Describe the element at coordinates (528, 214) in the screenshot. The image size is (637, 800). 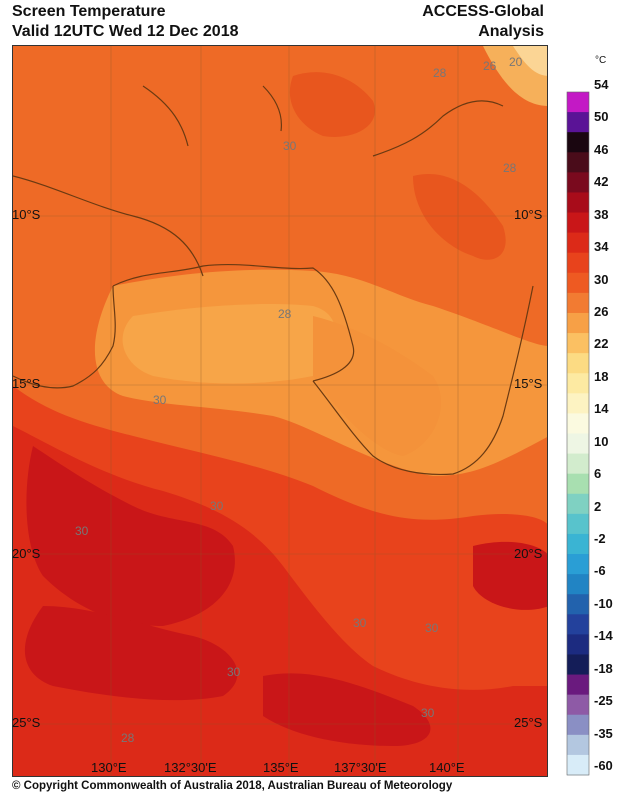
I see `lat-tick-right-10s: 10°S` at that location.